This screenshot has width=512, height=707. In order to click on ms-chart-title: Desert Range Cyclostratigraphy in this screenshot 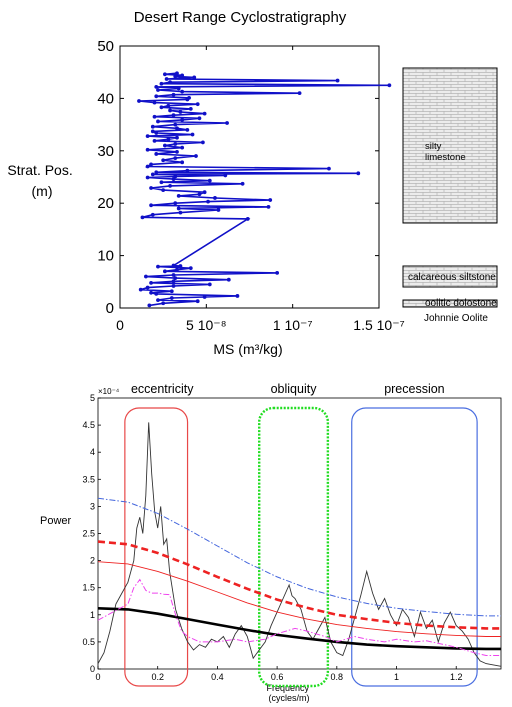, I will do `click(240, 17)`.